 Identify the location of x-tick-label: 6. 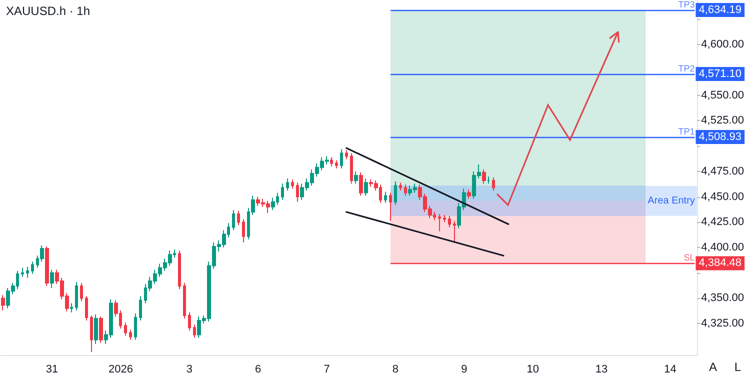
(258, 370).